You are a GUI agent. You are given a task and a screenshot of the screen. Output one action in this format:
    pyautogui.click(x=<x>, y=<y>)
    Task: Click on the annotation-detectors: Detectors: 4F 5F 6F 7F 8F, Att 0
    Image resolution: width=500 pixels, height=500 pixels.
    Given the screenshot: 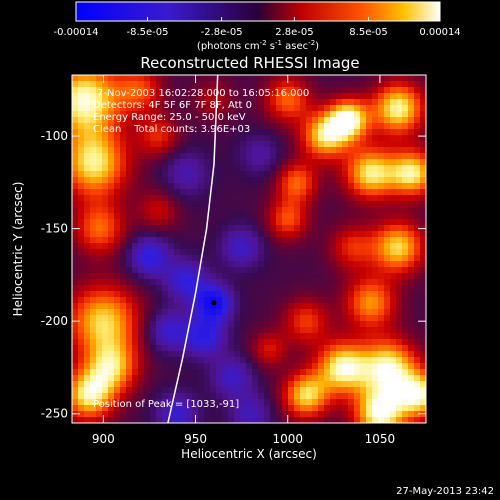 What is the action you would take?
    pyautogui.click(x=172, y=105)
    